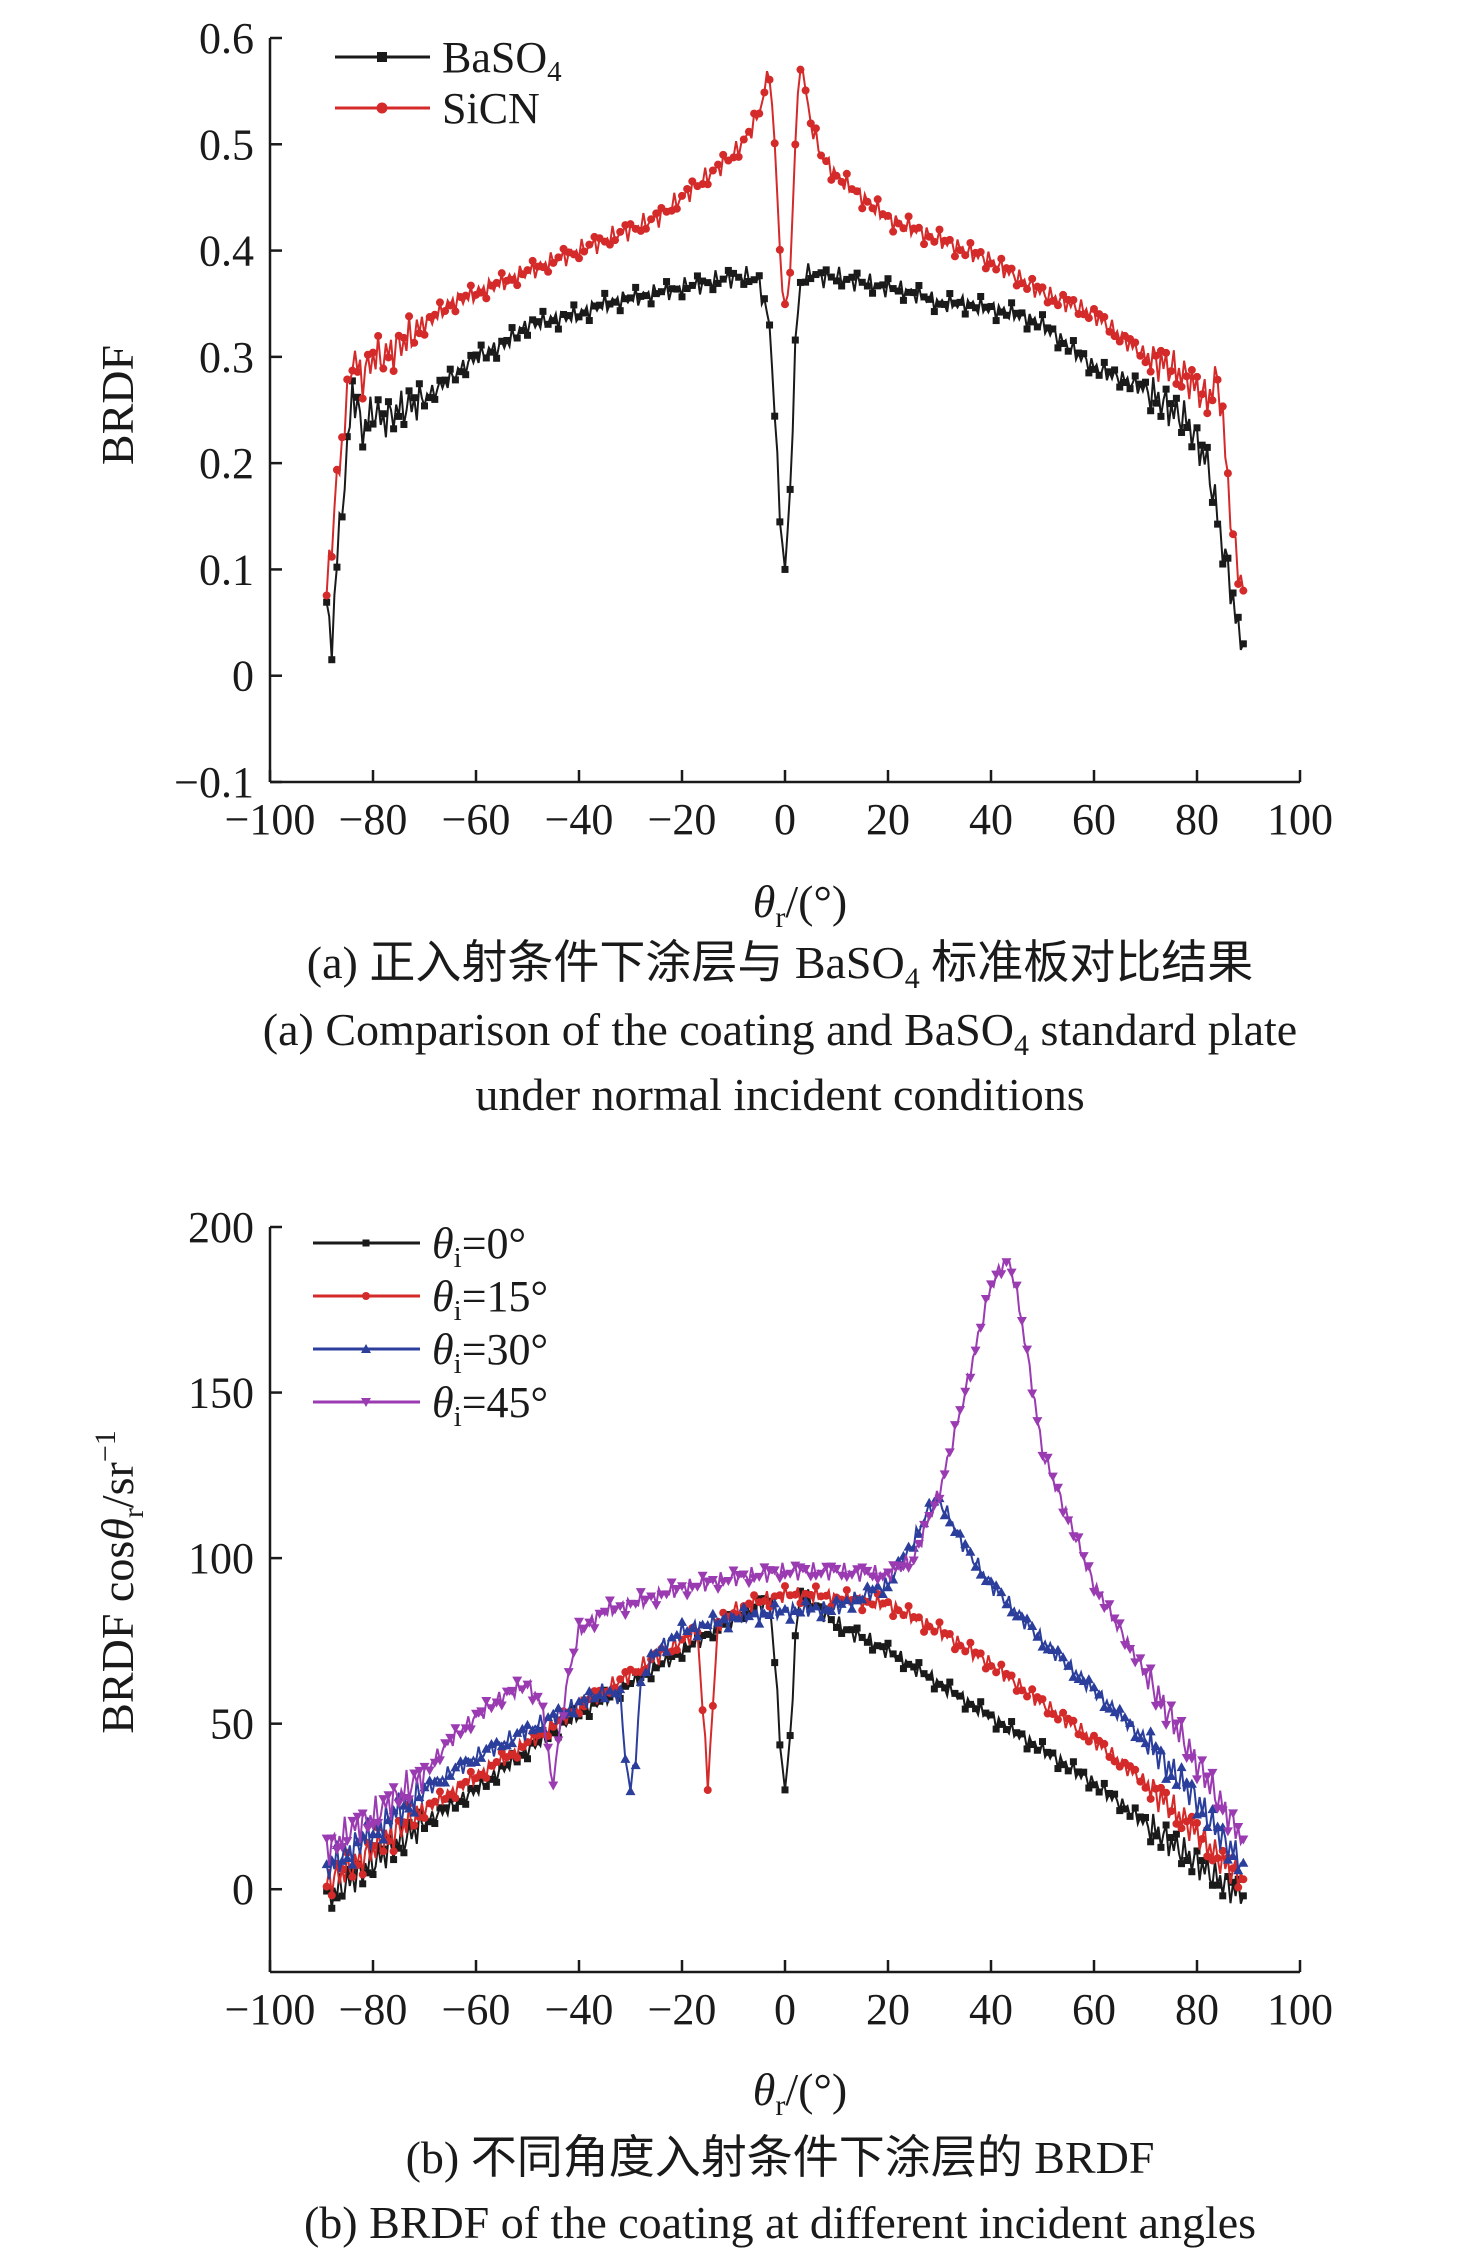  What do you see at coordinates (991, 2009) in the screenshot?
I see `x-tick-label: 40` at bounding box center [991, 2009].